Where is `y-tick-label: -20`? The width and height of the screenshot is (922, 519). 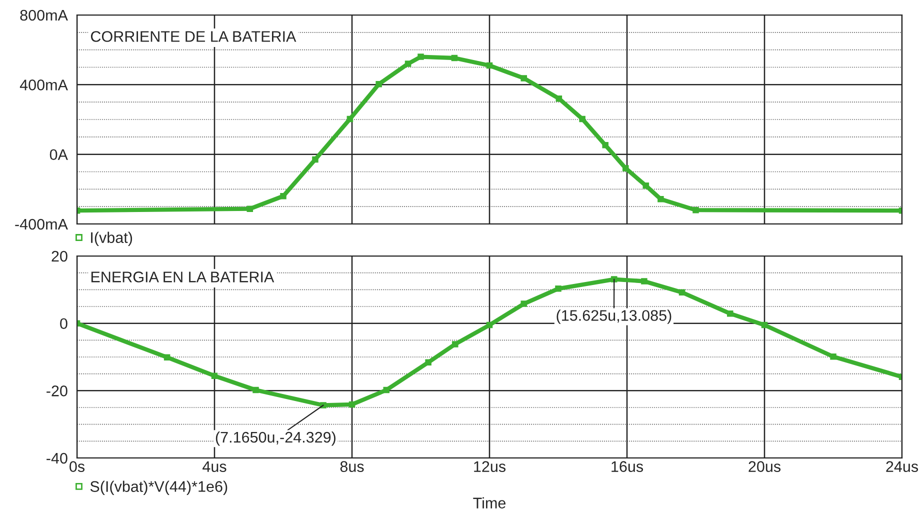 y-tick-label: -20 is located at coordinates (57, 391).